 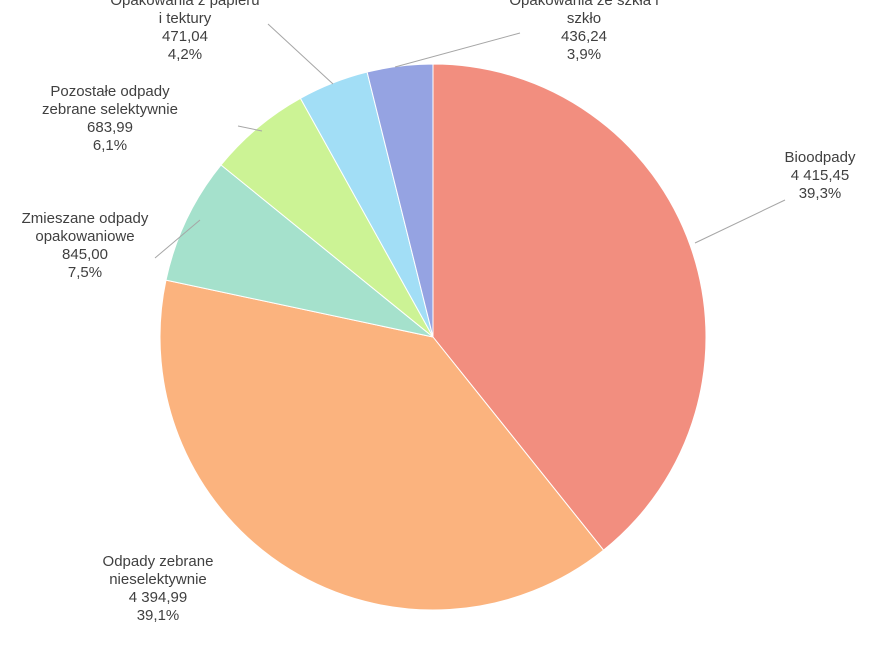 I want to click on slice-name: i tektury, so click(x=185, y=18).